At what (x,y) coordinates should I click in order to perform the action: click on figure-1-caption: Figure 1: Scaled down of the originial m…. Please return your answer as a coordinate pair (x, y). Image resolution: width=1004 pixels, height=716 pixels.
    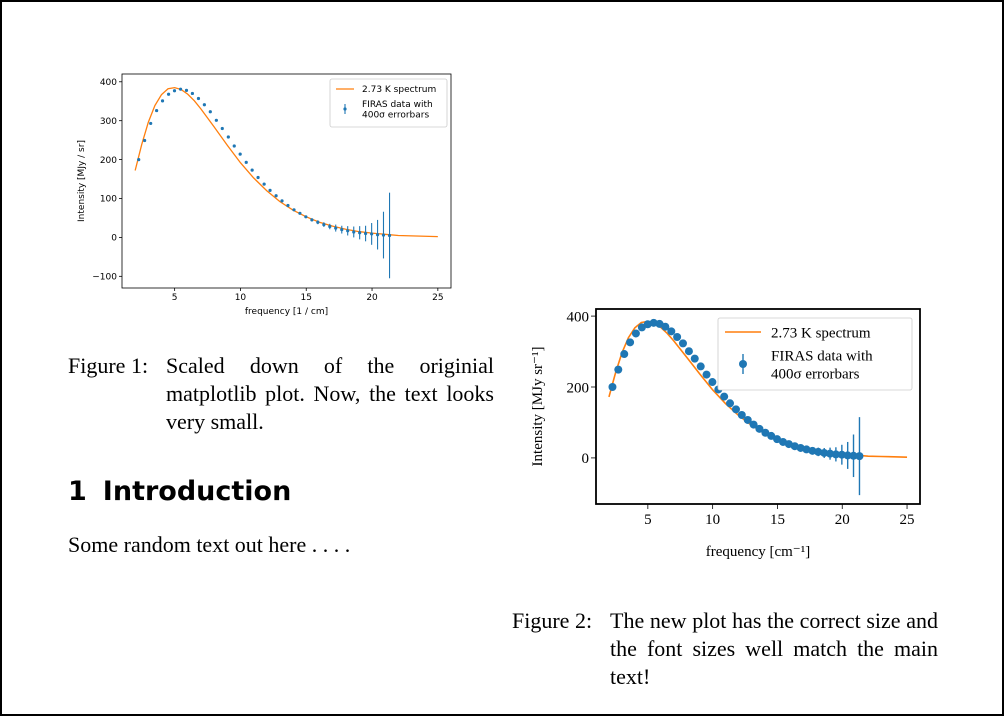
    Looking at the image, I should click on (281, 397).